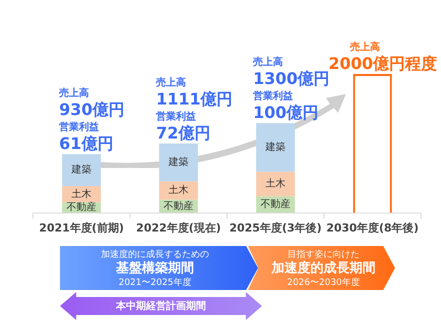  Describe the element at coordinates (323, 254) in the screenshot. I see `text: 目指す姿に向けた` at that location.